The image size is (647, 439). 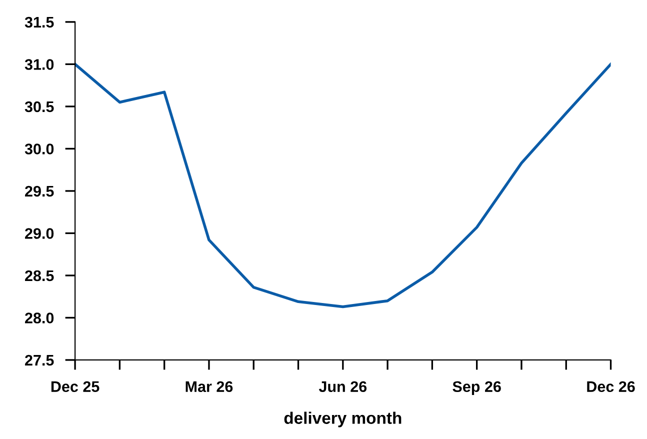 I want to click on x-tick-label: Dec 26, so click(x=611, y=386).